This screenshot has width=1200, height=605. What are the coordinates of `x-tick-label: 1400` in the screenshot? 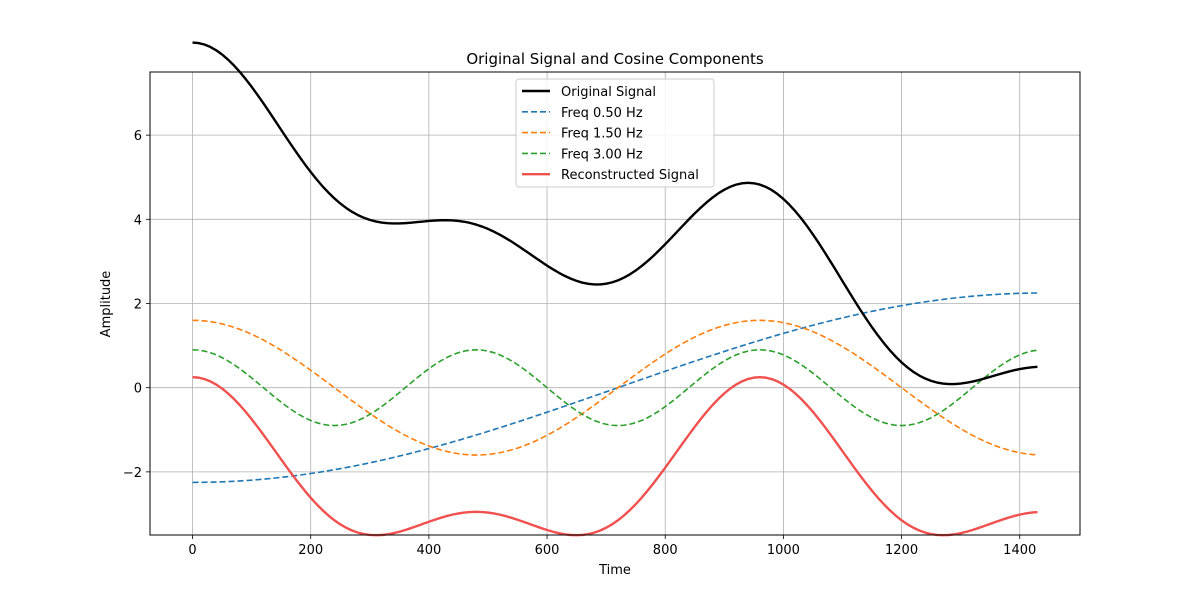 It's located at (1019, 550).